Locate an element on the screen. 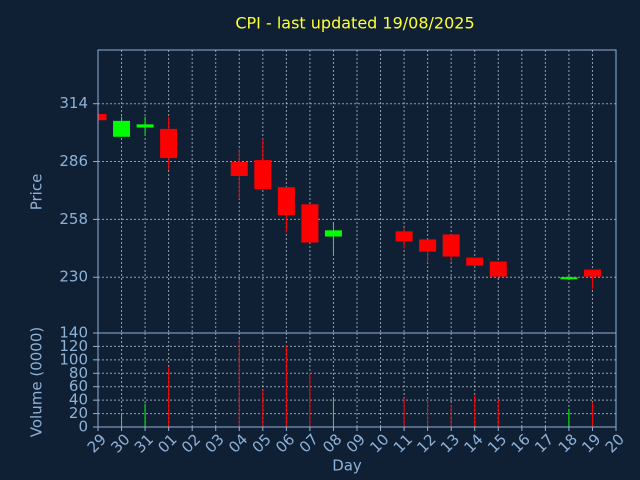 This screenshot has width=640, height=480. y2-tick-label: 100 is located at coordinates (73, 359).